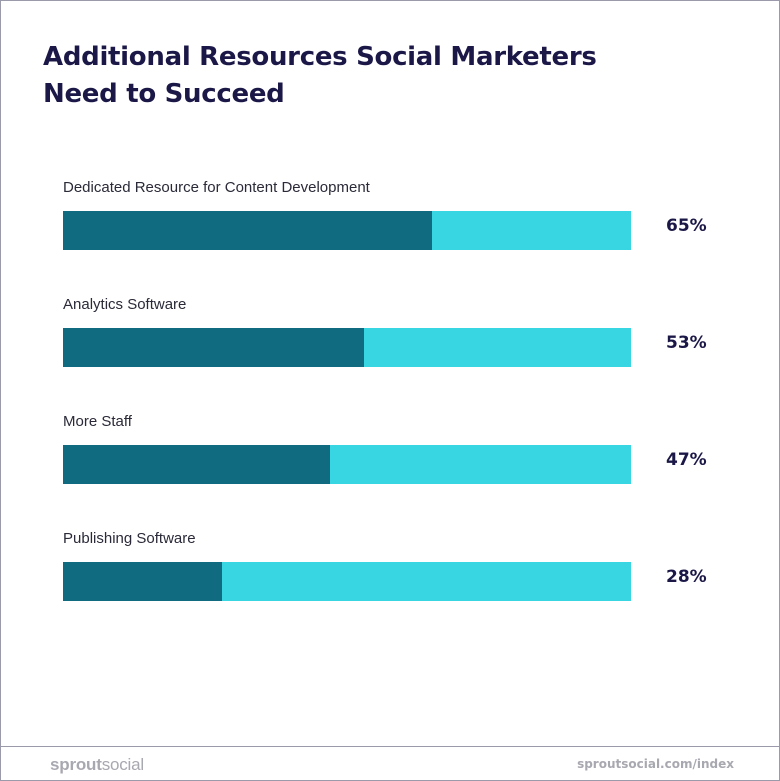  What do you see at coordinates (686, 343) in the screenshot?
I see `bar-value-label: 53%` at bounding box center [686, 343].